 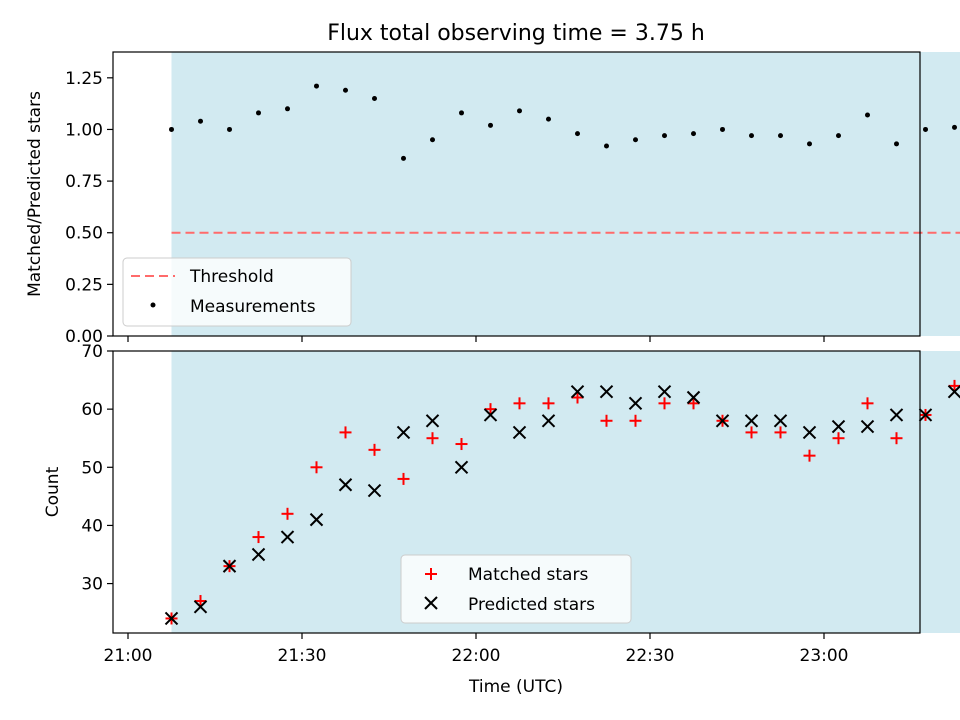 I want to click on bottom-legend: Matched stars Predicted stars, so click(x=516, y=589).